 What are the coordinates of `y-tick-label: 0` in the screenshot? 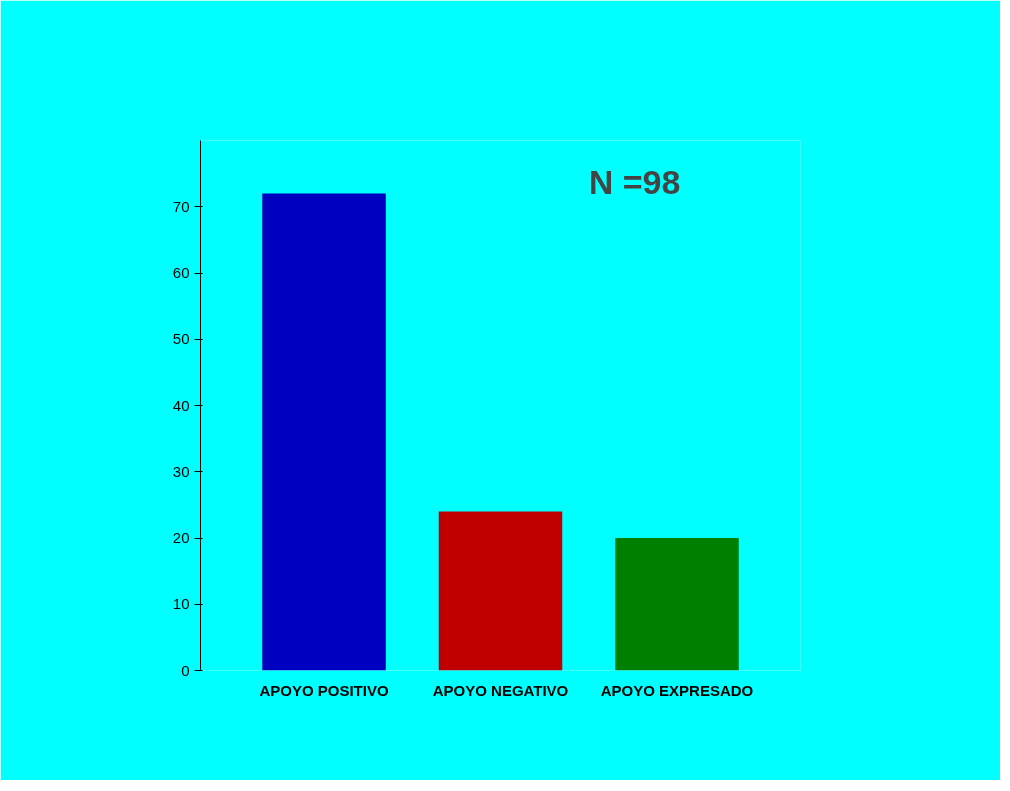 It's located at (185, 670).